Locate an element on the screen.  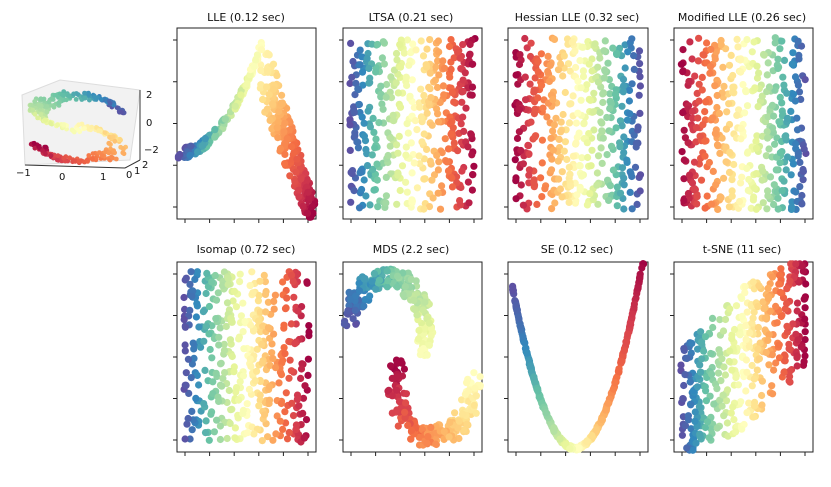
3d-x-axis is located at coordinates (75, 166).